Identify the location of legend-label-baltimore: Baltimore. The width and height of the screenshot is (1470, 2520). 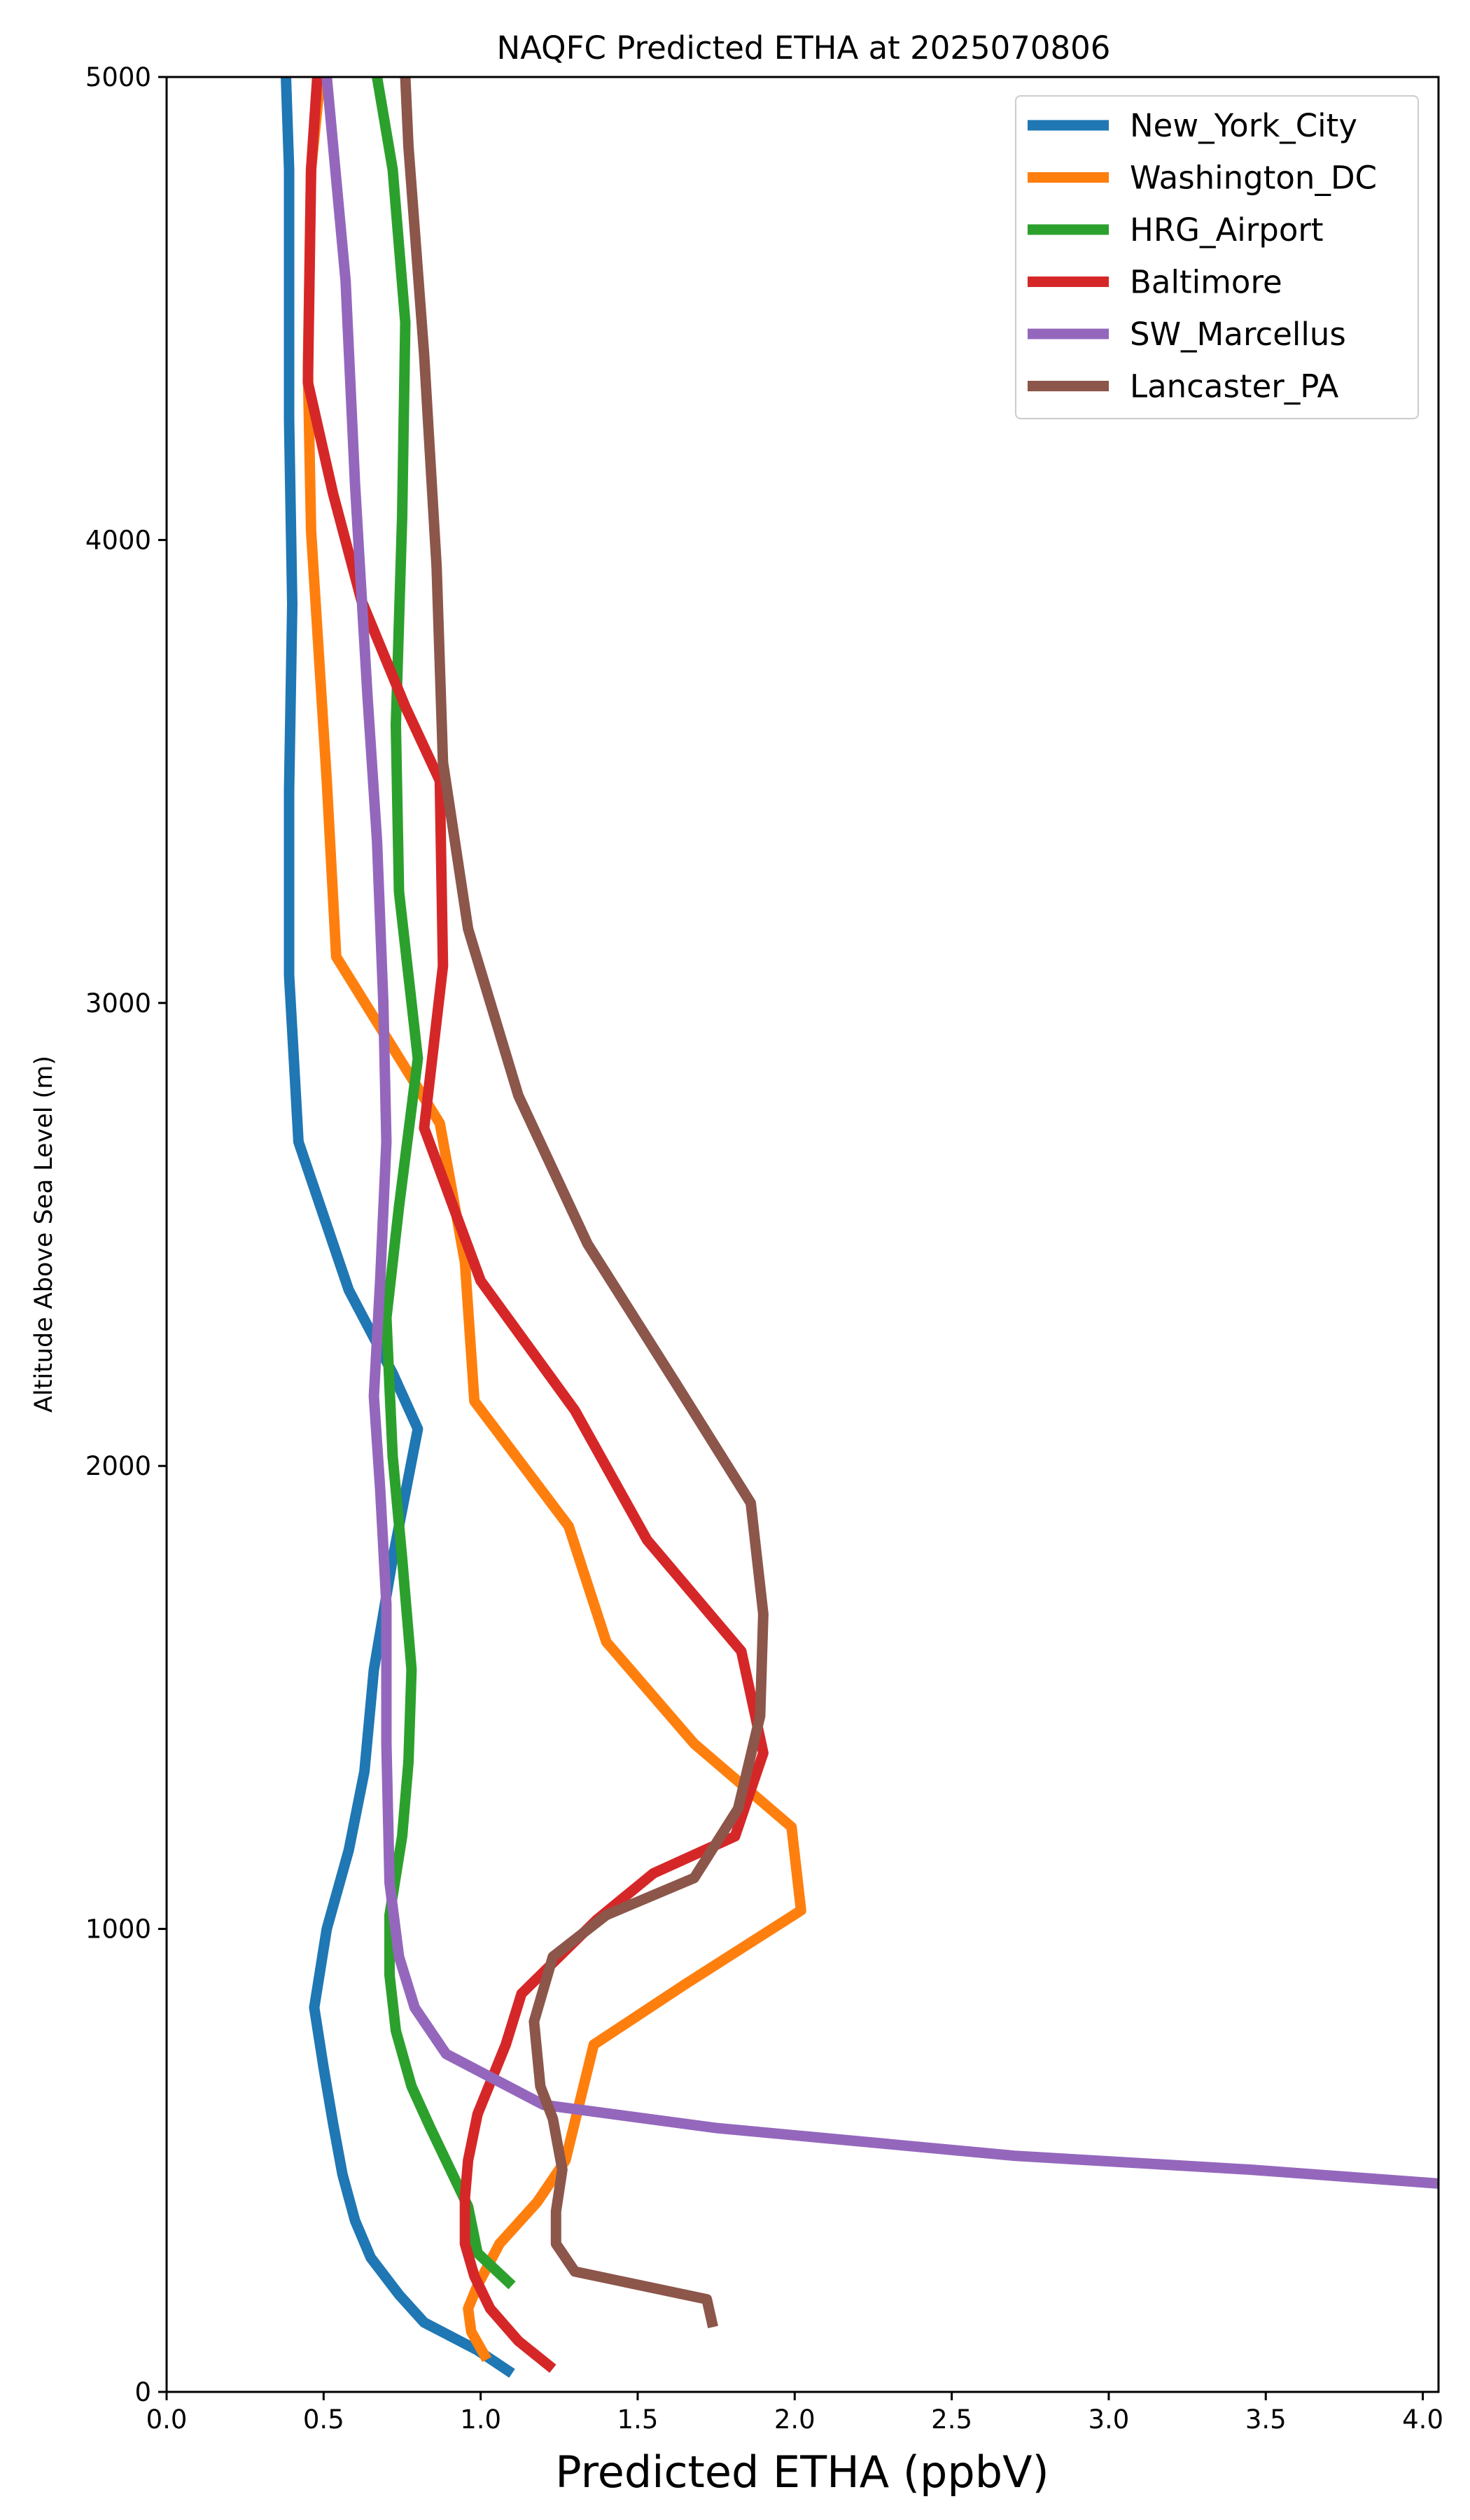
(1206, 282).